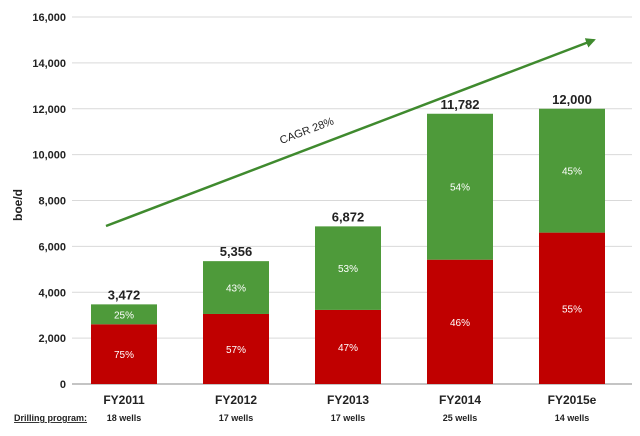 Image resolution: width=640 pixels, height=436 pixels. Describe the element at coordinates (50, 418) in the screenshot. I see `drilling-program-label: Drilling program:` at that location.